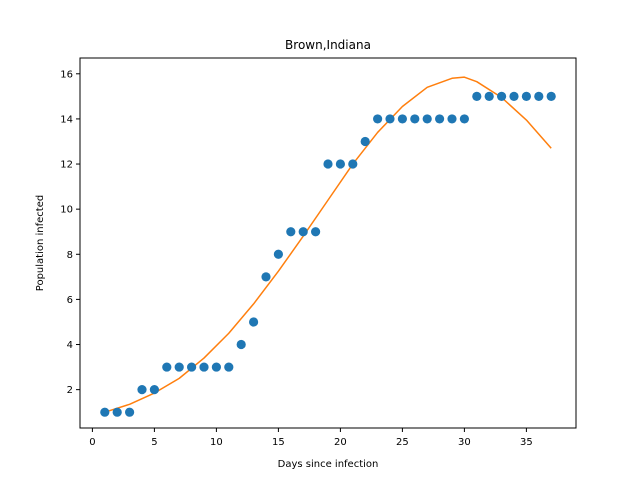 Image resolution: width=640 pixels, height=480 pixels. Describe the element at coordinates (154, 442) in the screenshot. I see `x-tick-label: 5` at that location.